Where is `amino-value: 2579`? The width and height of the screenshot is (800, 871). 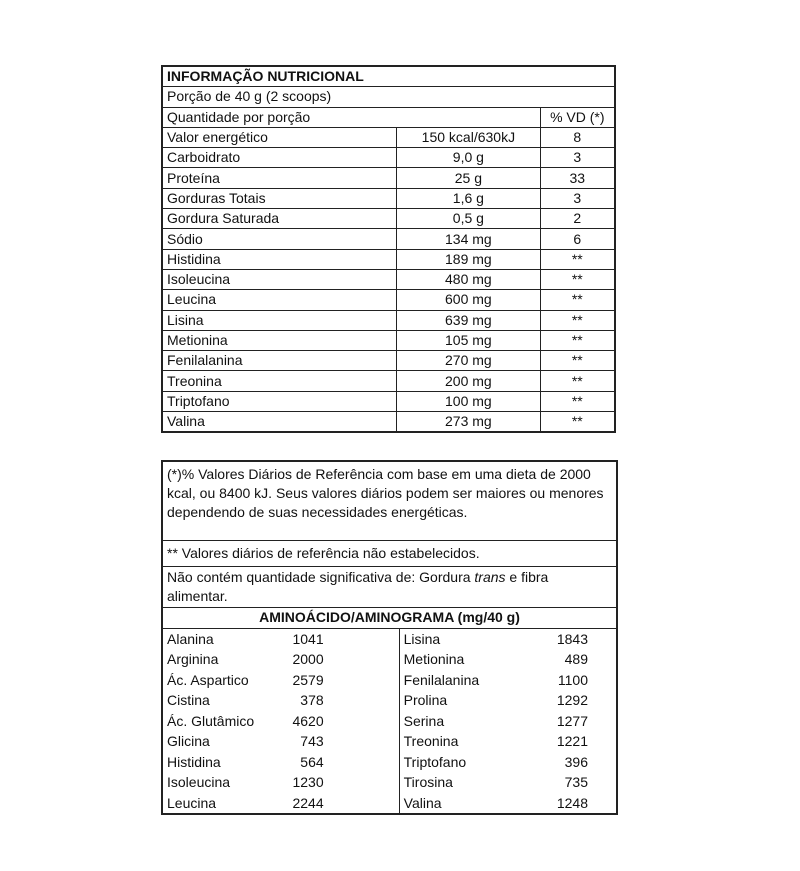
amino-value: 2579 is located at coordinates (329, 680).